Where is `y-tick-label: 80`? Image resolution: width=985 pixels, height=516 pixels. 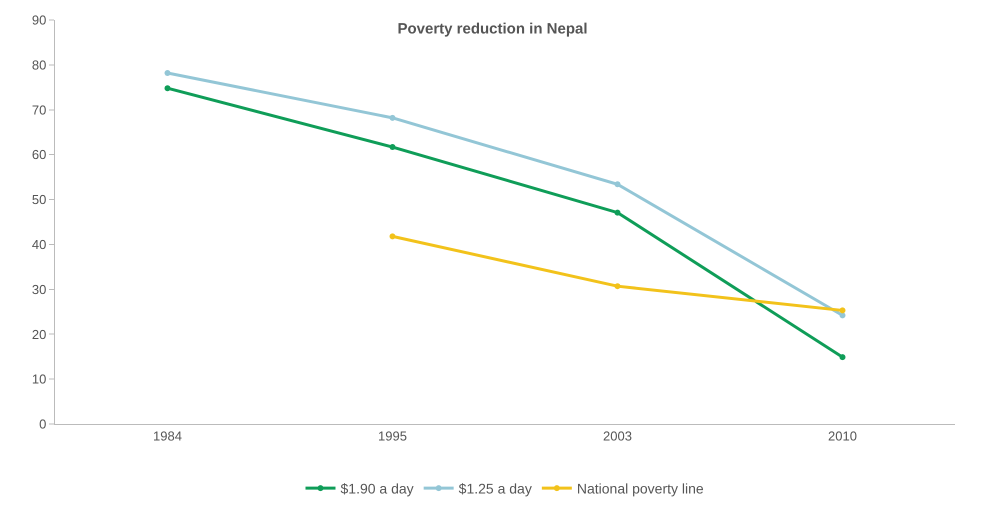
y-tick-label: 80 is located at coordinates (39, 64).